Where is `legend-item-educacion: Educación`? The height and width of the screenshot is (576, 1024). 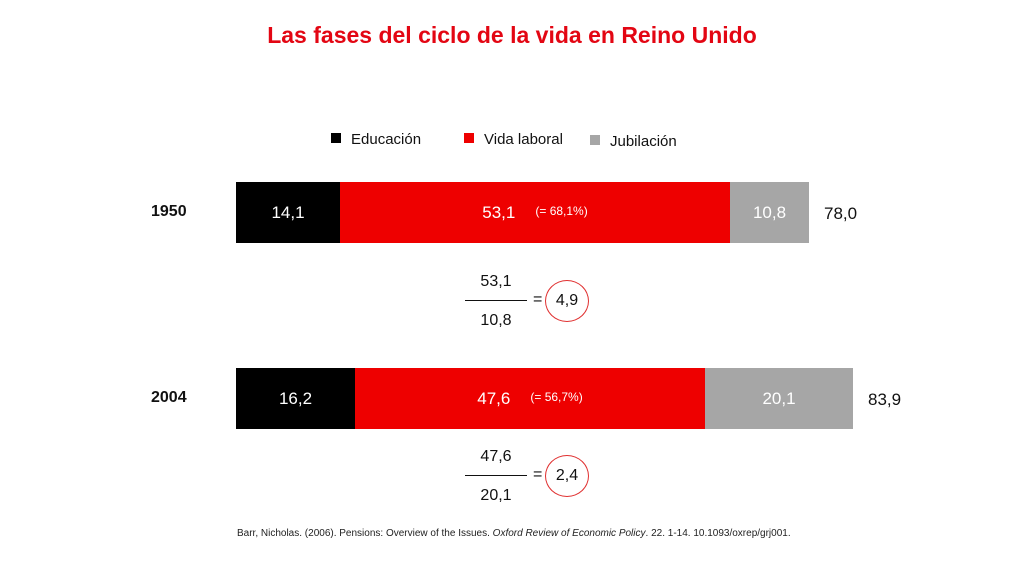 legend-item-educacion: Educación is located at coordinates (376, 139).